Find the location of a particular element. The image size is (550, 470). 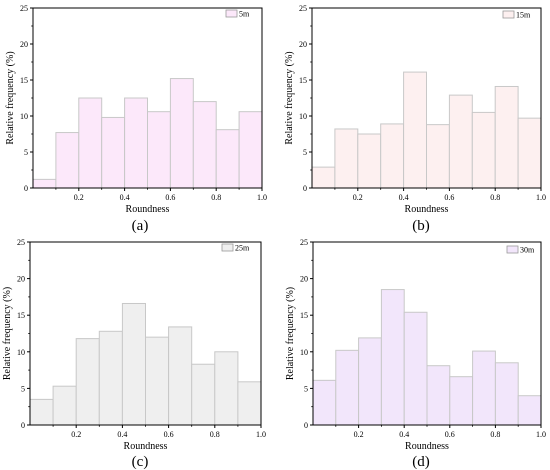

panel-caption: (c) is located at coordinates (140, 462).